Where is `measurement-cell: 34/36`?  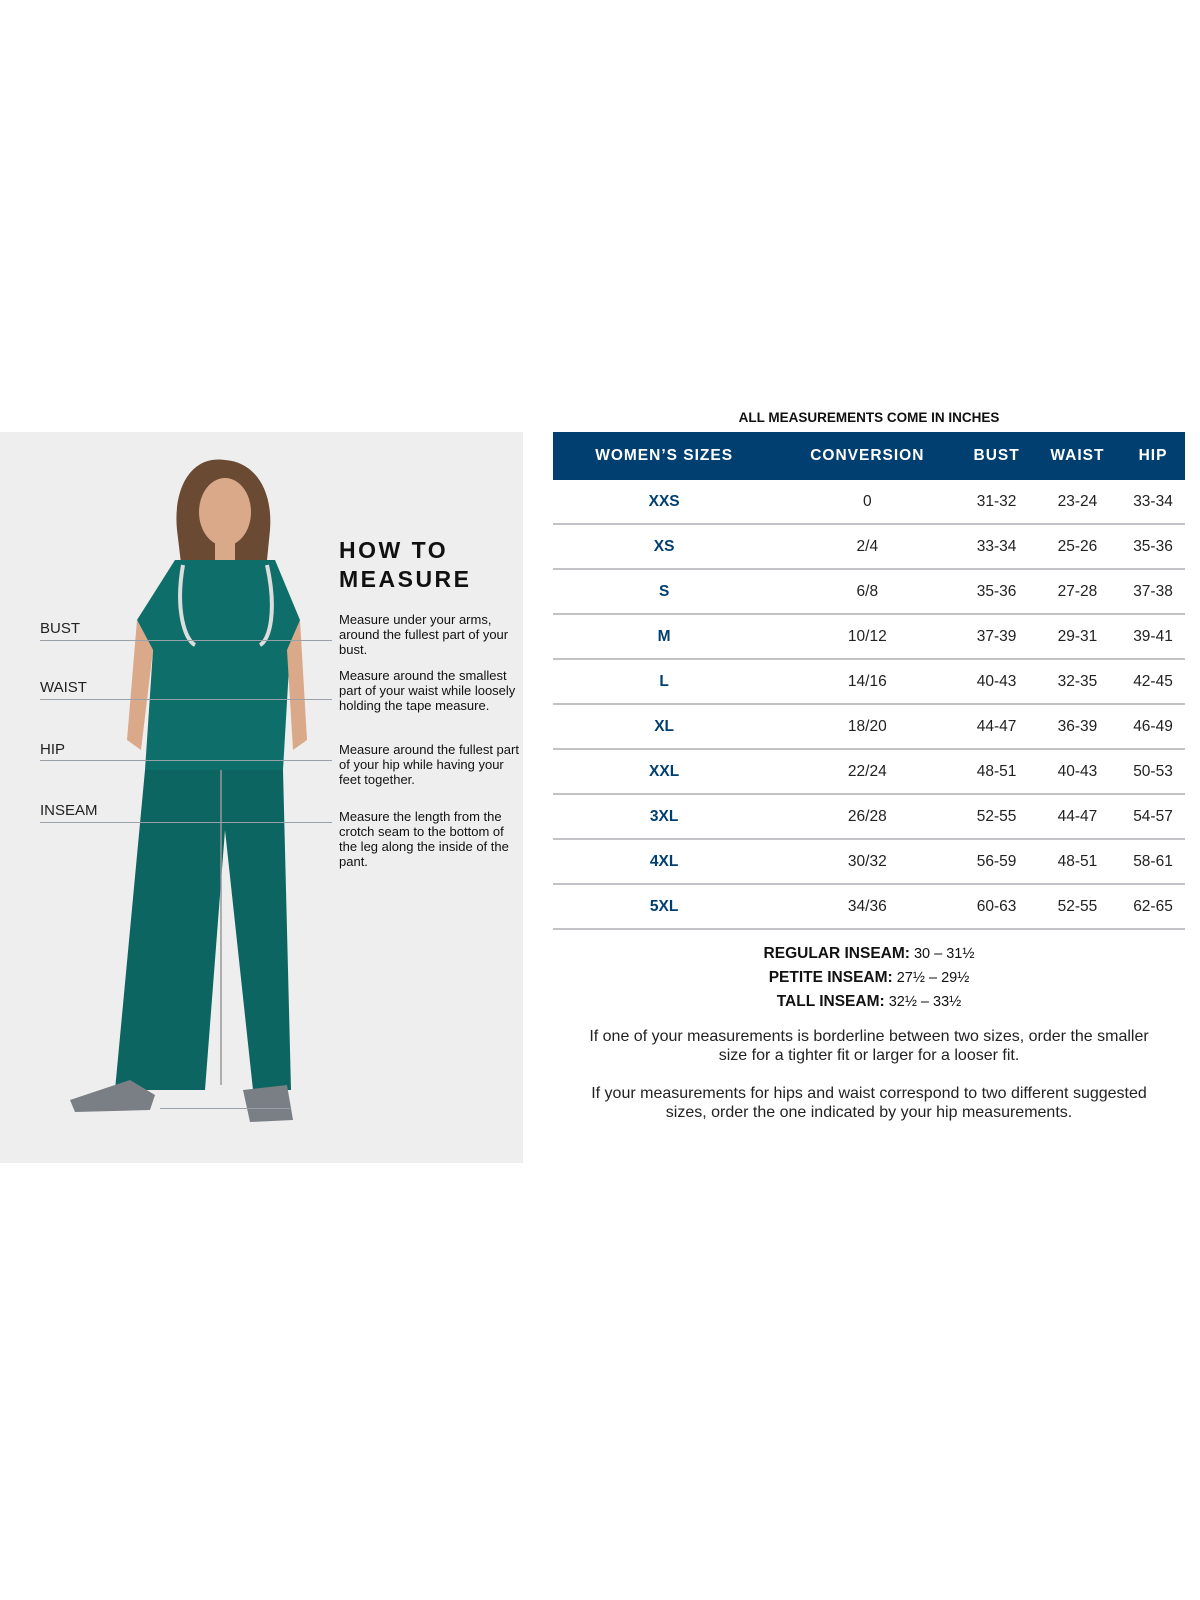
measurement-cell: 34/36 is located at coordinates (867, 907).